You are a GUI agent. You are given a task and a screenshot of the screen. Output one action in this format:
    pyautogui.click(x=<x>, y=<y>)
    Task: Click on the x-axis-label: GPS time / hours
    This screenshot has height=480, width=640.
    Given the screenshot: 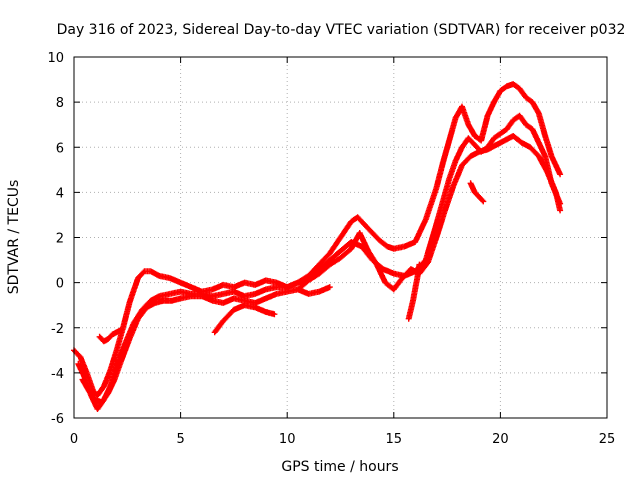 What is the action you would take?
    pyautogui.click(x=339, y=467)
    